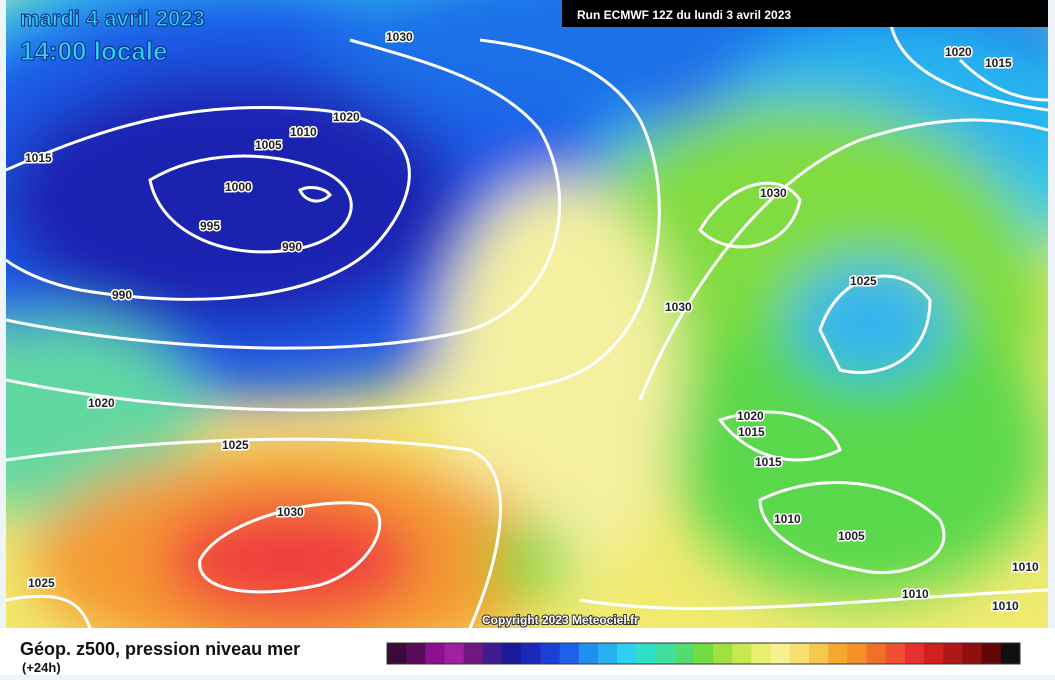 Image resolution: width=1055 pixels, height=680 pixels. Describe the element at coordinates (684, 15) in the screenshot. I see `run-label: Run ECMWF 12Z du lundi 3 avril 2023` at that location.